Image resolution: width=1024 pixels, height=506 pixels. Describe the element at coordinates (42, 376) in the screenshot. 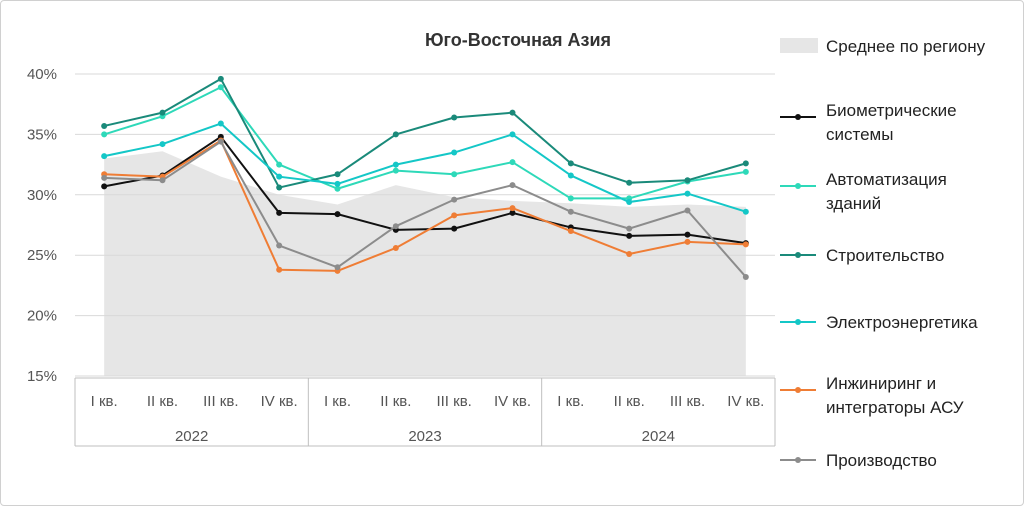

I see `y-tick-label: 15%` at that location.